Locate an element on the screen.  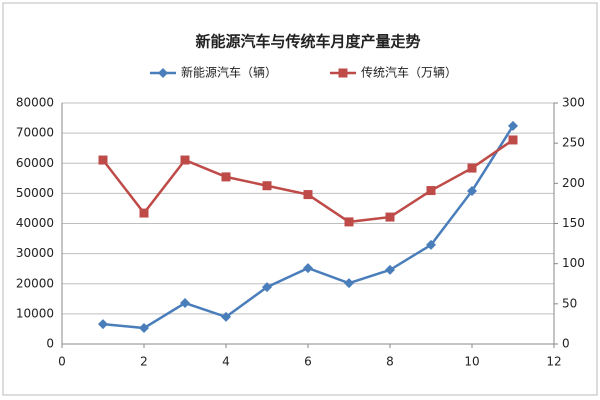
y2-tick-label: 100 is located at coordinates (573, 263).